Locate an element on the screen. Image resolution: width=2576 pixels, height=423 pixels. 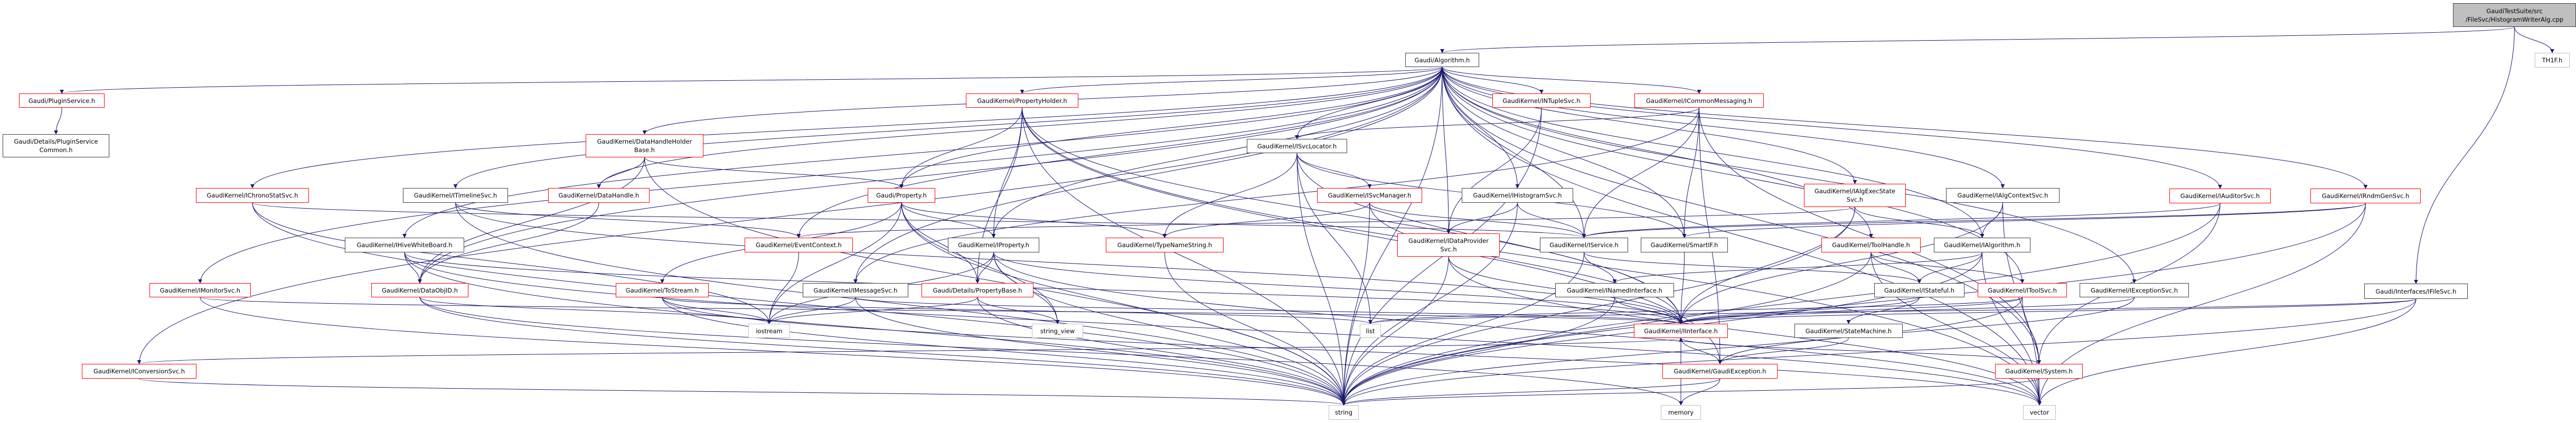
node-isvcmanager: GaudiKernel/ISvcManager.h is located at coordinates (1369, 195).